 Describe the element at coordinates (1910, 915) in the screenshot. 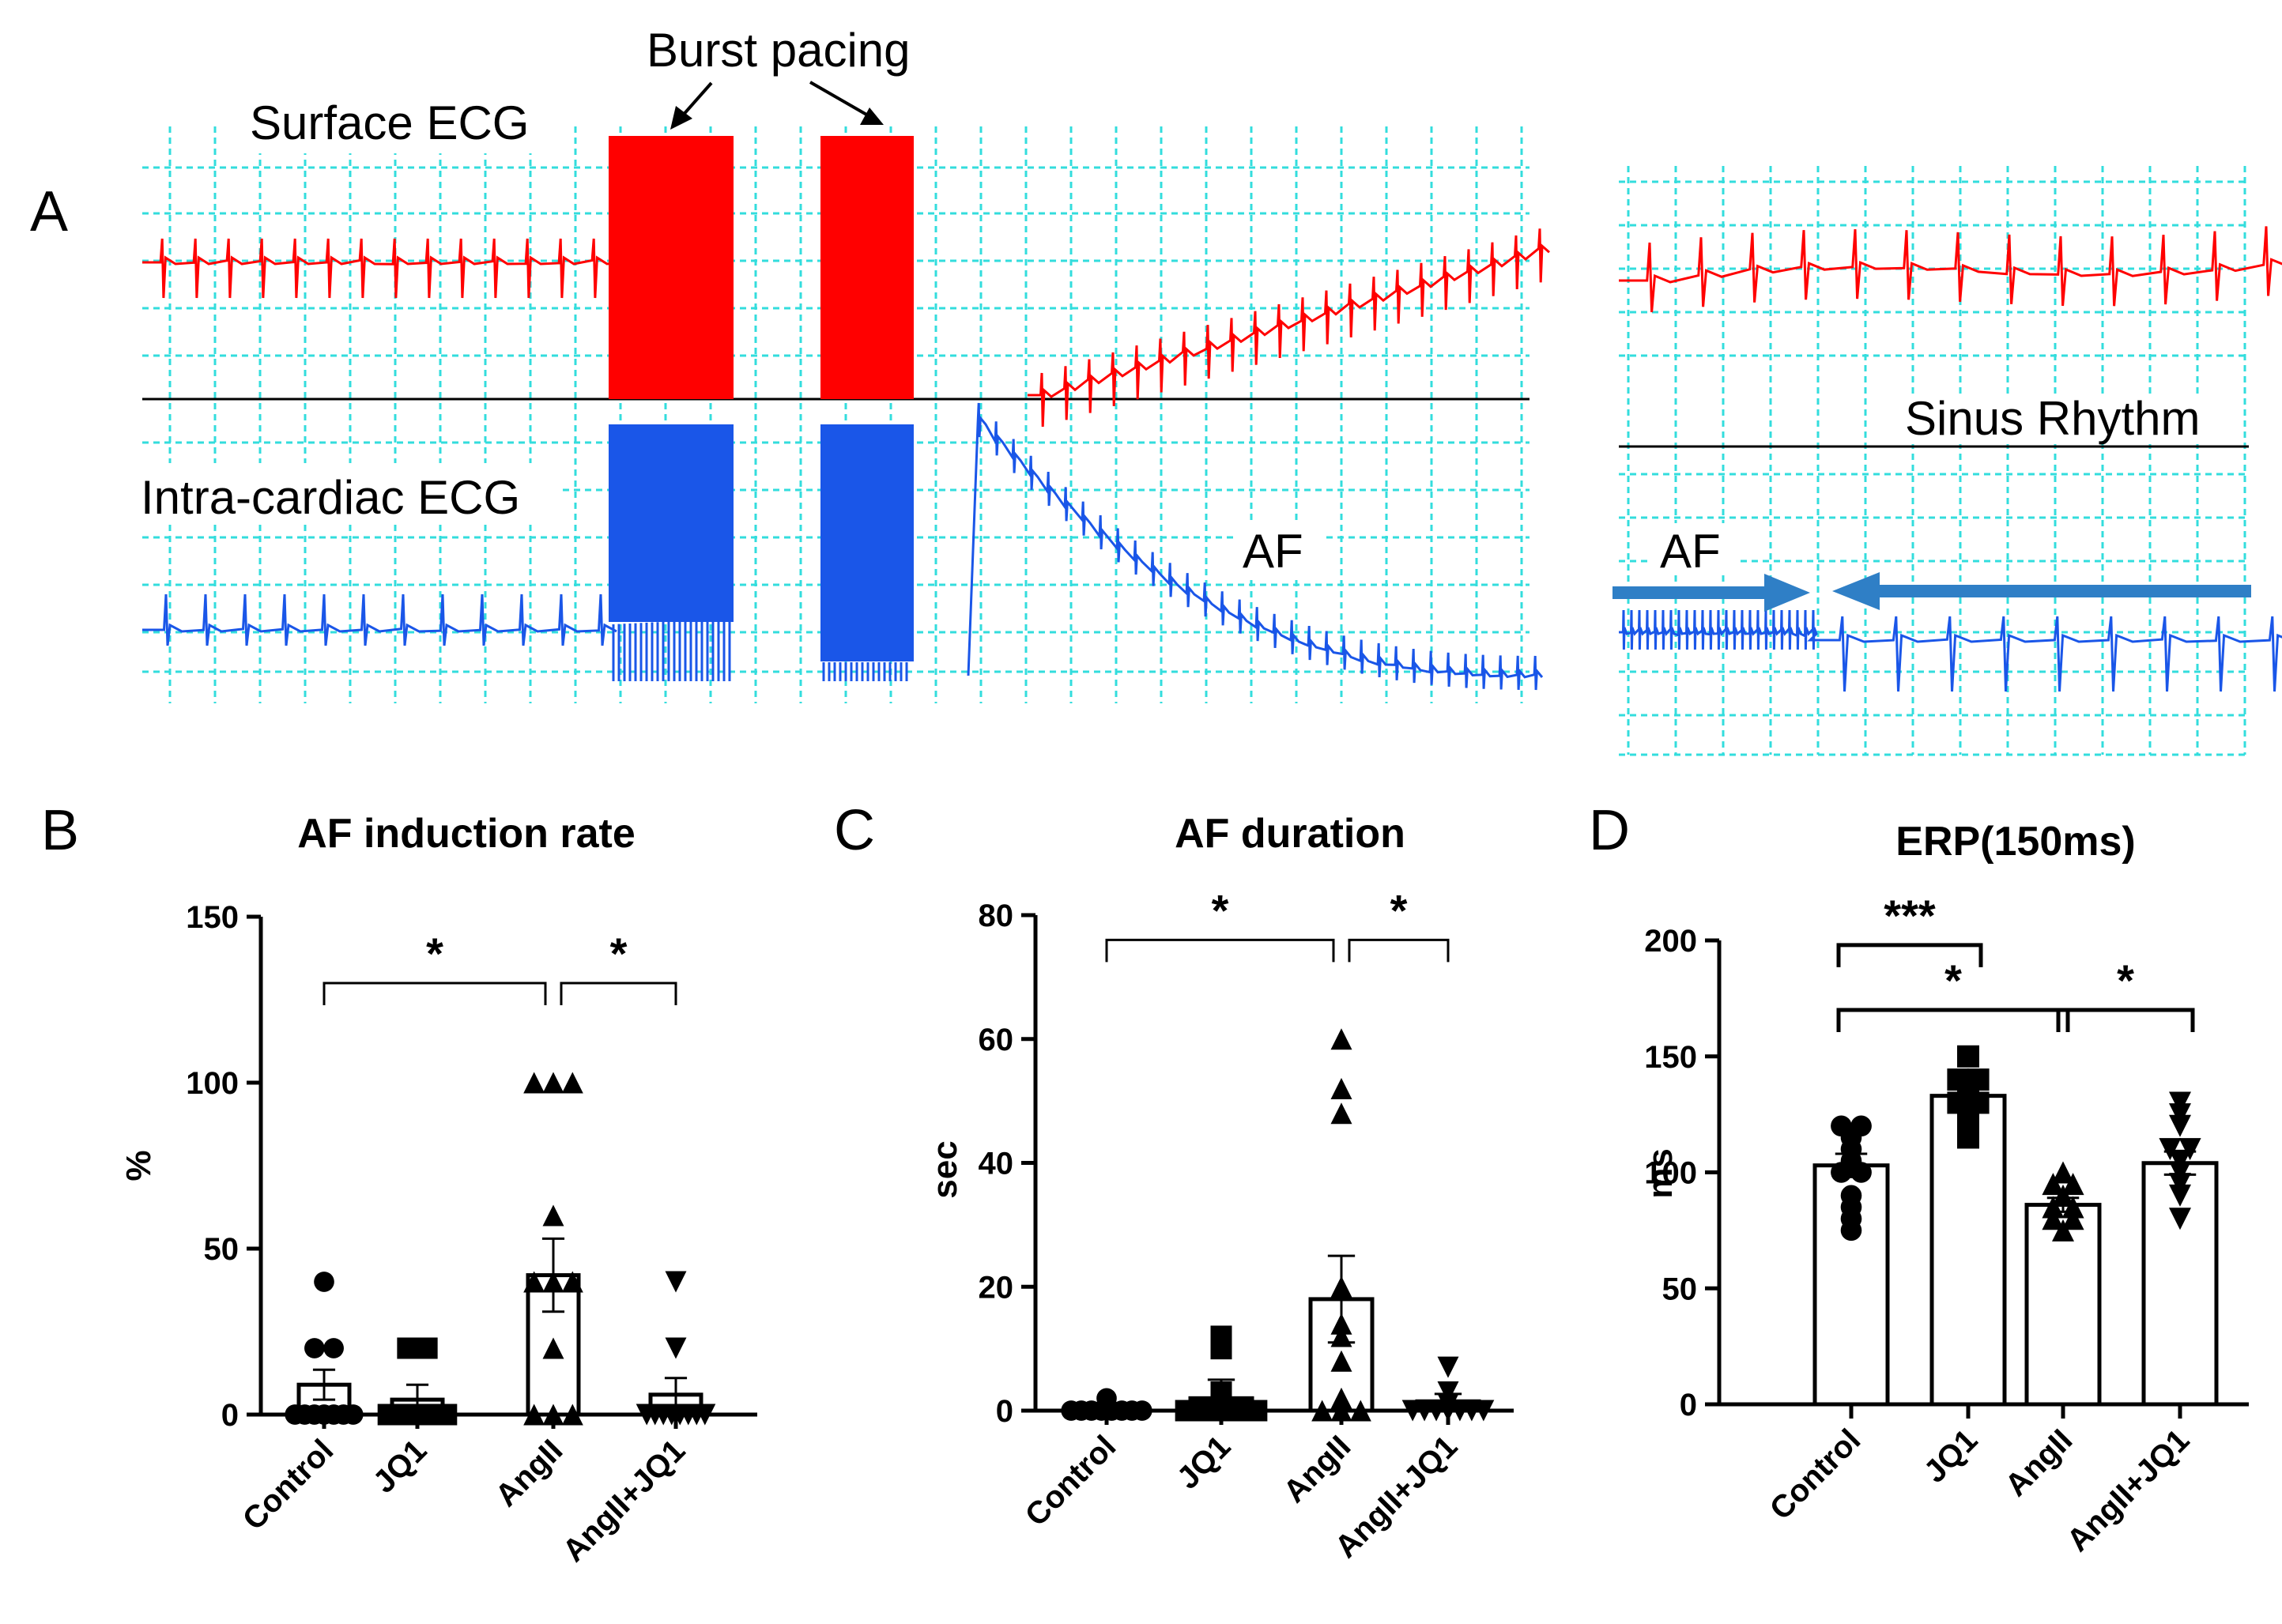

I see `significance-star: ***` at that location.